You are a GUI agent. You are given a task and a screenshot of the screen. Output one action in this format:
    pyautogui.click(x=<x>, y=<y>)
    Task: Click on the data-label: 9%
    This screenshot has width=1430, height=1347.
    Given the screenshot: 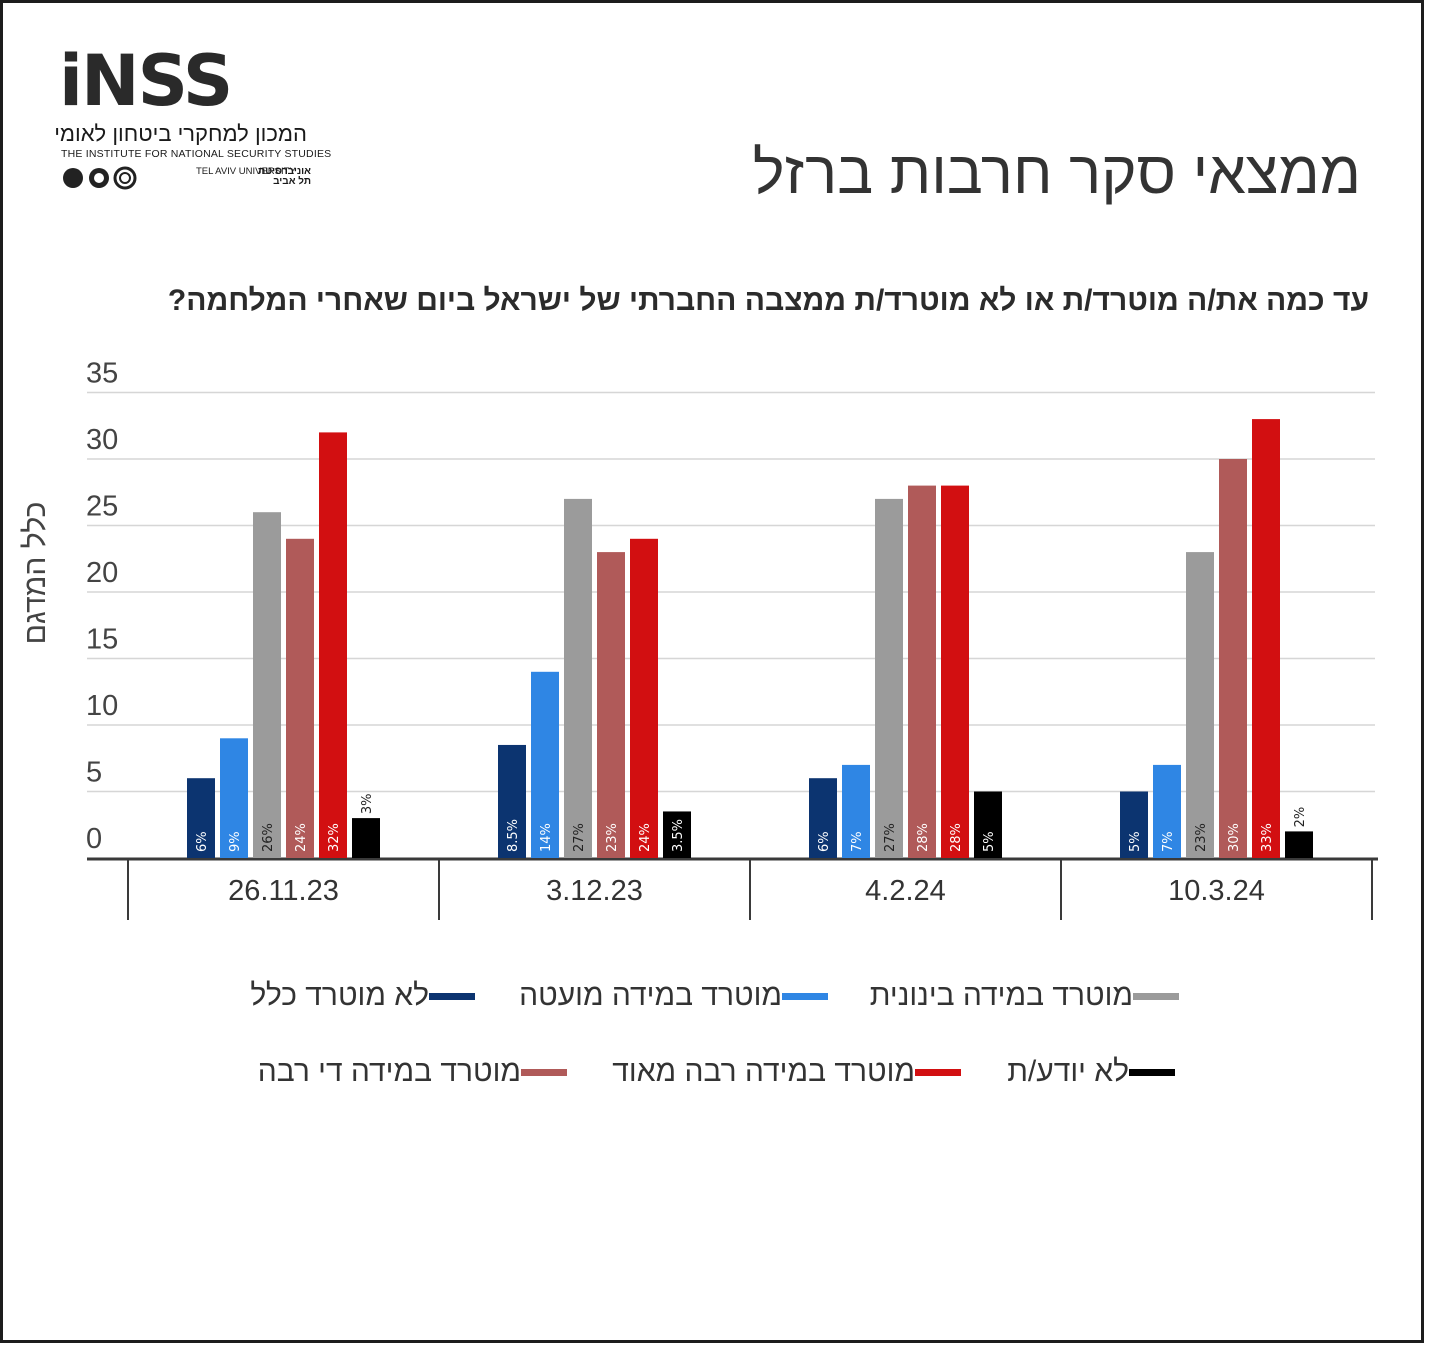 What is the action you would take?
    pyautogui.click(x=235, y=841)
    